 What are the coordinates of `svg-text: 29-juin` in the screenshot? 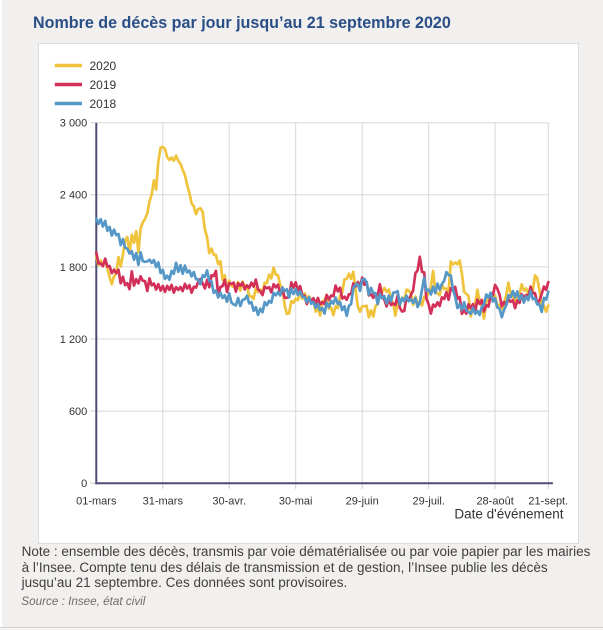 It's located at (362, 501).